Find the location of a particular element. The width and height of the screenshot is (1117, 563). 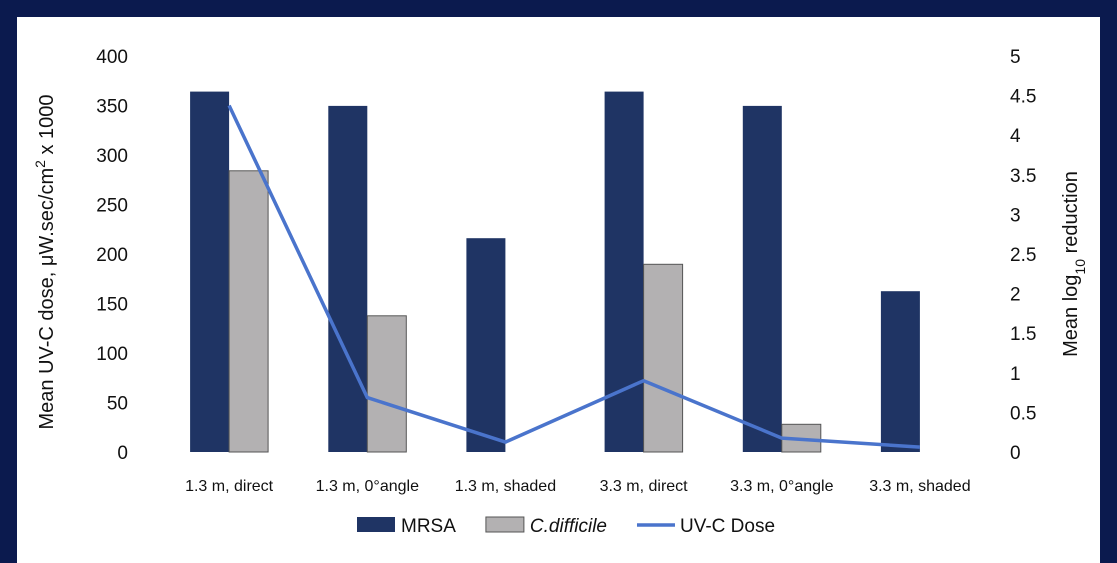

left-axis-title: Mean UV-C dose, μW.sec/cm2 x 1000 is located at coordinates (45, 261).